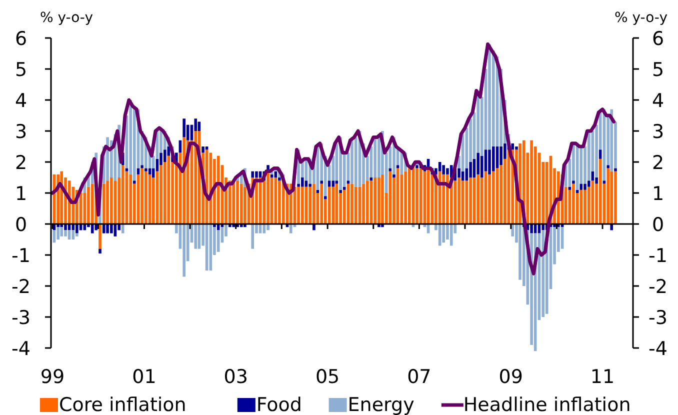 This screenshot has width=678, height=415. Describe the element at coordinates (279, 404) in the screenshot. I see `legend-label: Food` at that location.